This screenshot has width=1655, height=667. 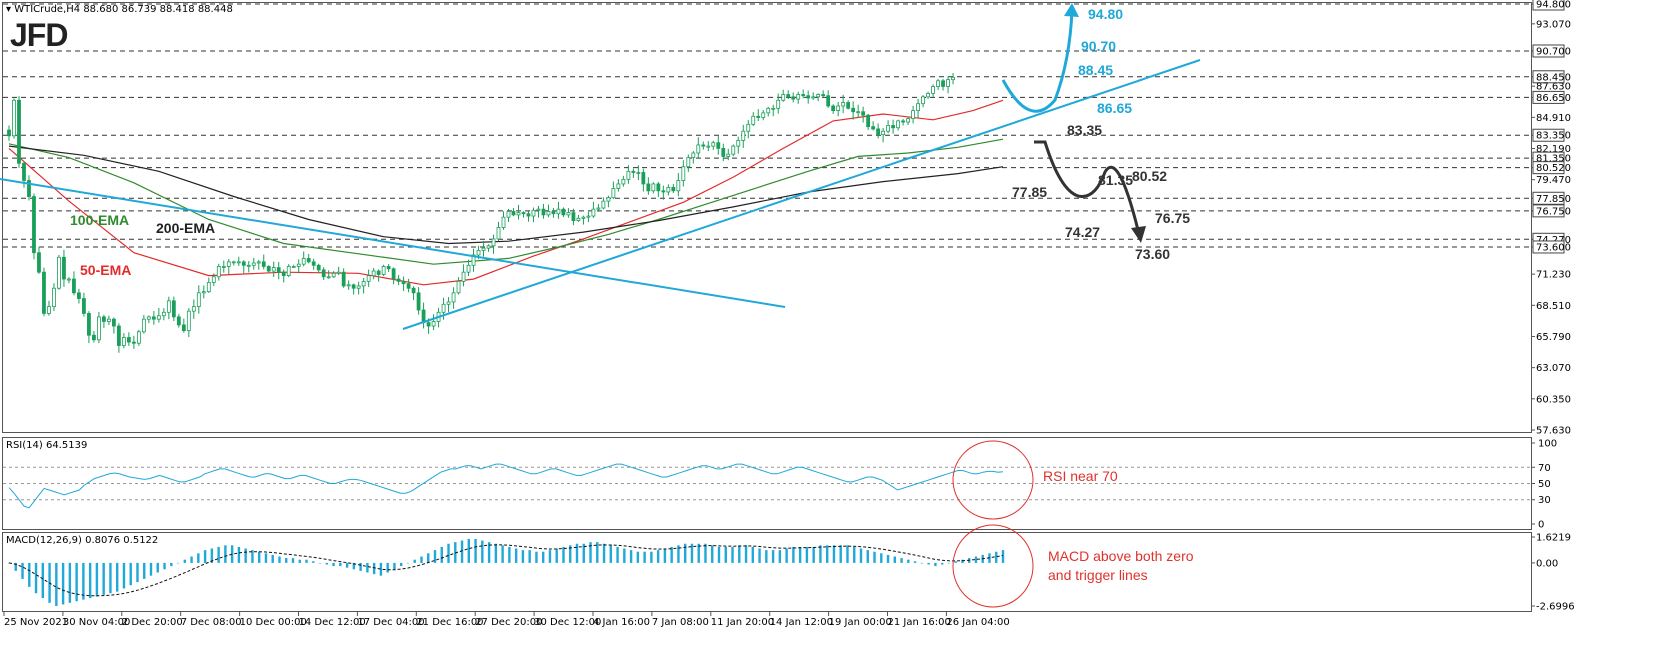 I want to click on price-tick-label: 71.230, so click(x=1553, y=275).